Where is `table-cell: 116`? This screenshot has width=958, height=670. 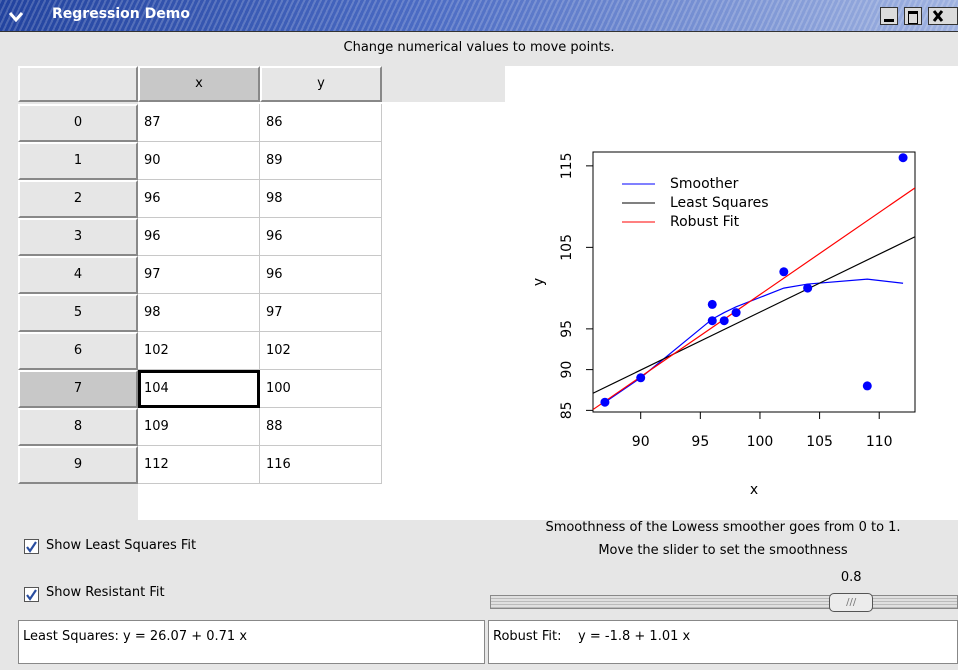 table-cell: 116 is located at coordinates (321, 465).